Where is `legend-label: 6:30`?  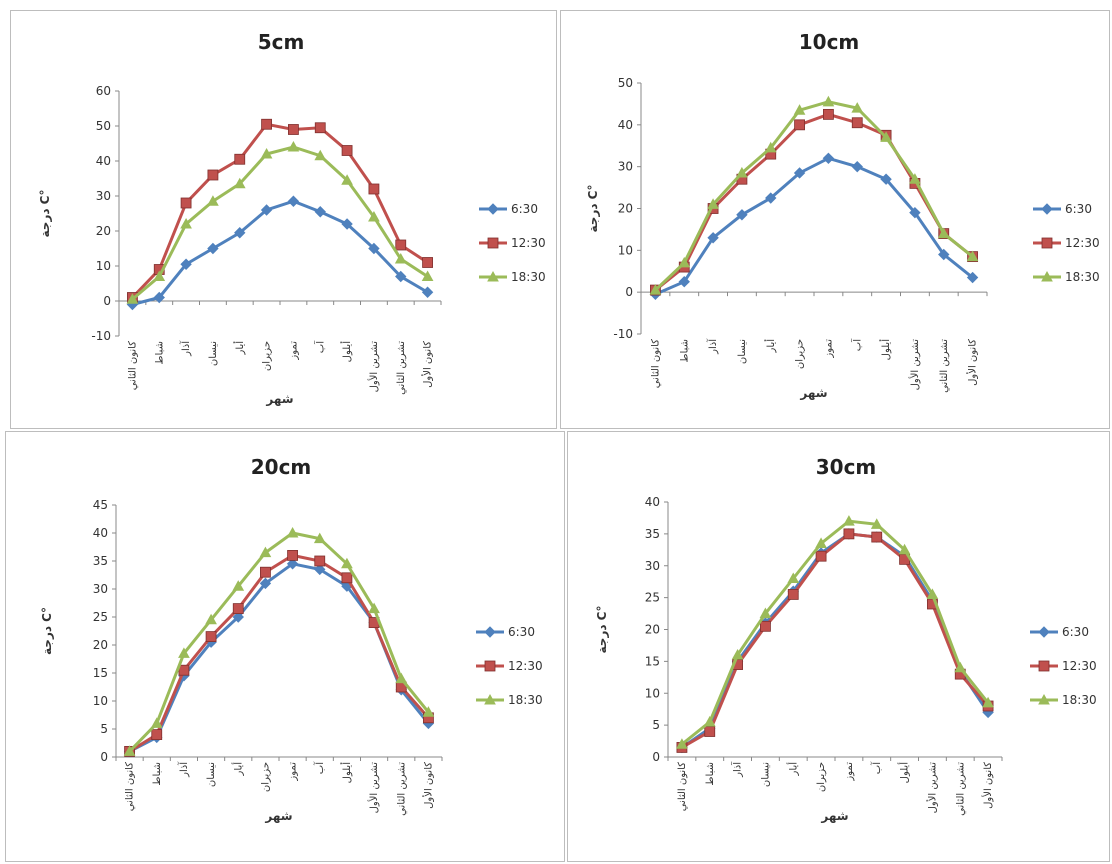 legend-label: 6:30 is located at coordinates (1078, 209).